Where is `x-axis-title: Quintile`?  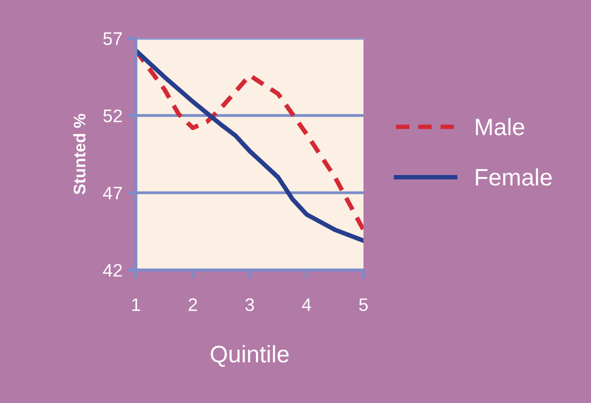
x-axis-title: Quintile is located at coordinates (249, 356).